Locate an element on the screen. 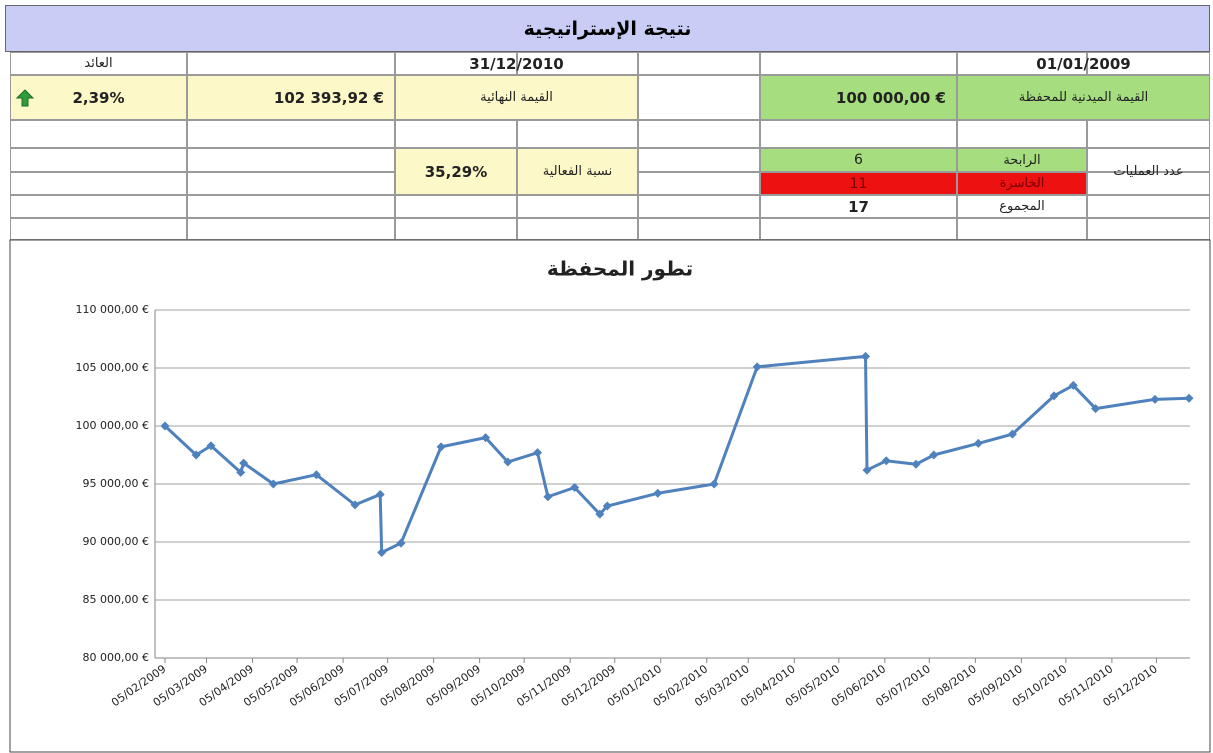 Image resolution: width=1213 pixels, height=753 pixels. x-tick-label: 05/05/2010 is located at coordinates (812, 685).